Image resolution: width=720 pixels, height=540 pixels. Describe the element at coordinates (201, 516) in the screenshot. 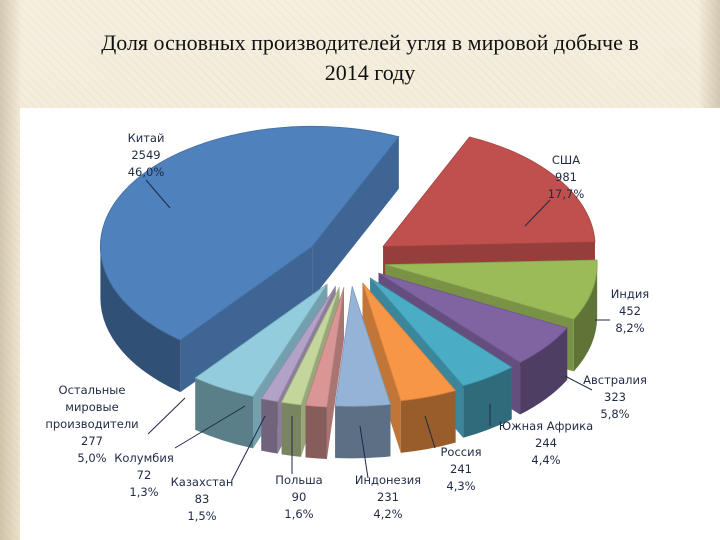

I see `label-kazakhstan-percent: 1,5%` at that location.